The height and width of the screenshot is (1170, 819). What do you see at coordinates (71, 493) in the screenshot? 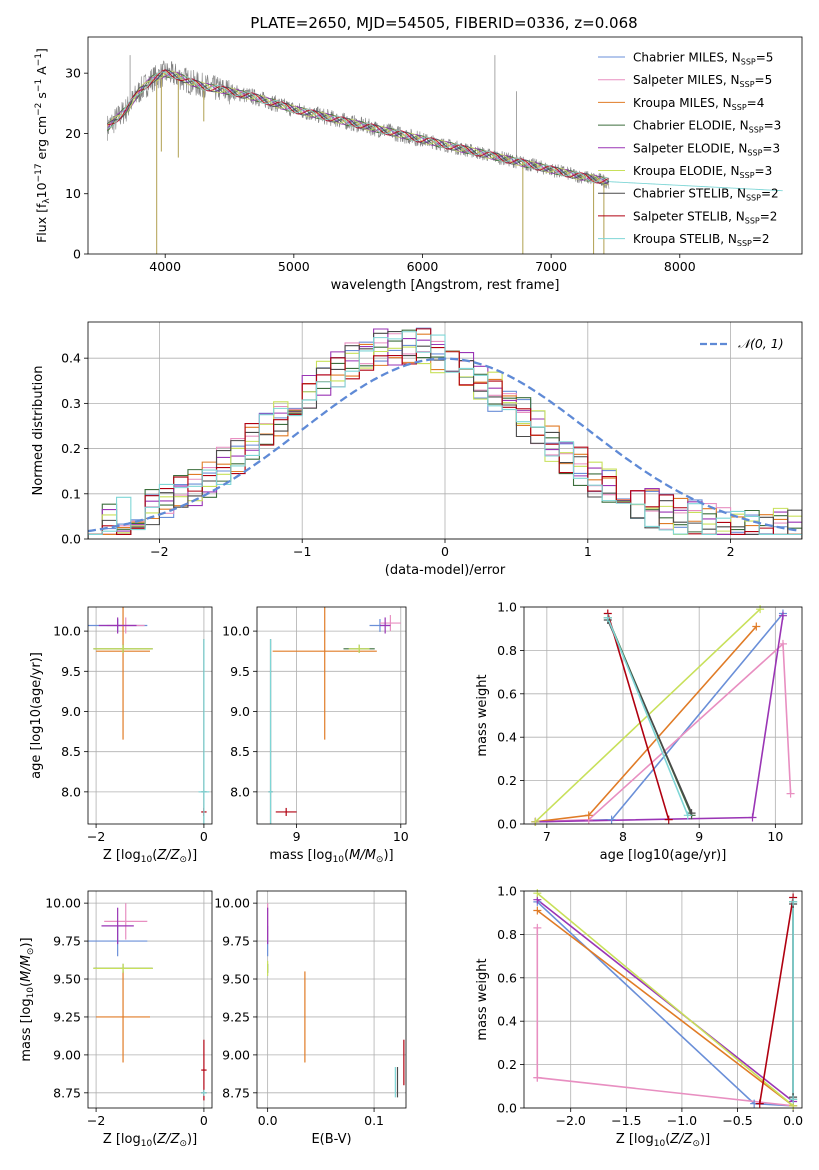
I see `y-tick-label: 0.1` at bounding box center [71, 493].